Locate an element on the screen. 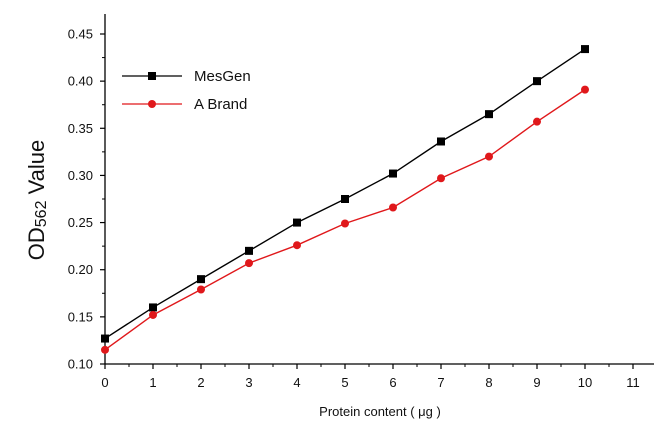 The image size is (654, 424). y-axis-title: OD562 Value is located at coordinates (37, 200).